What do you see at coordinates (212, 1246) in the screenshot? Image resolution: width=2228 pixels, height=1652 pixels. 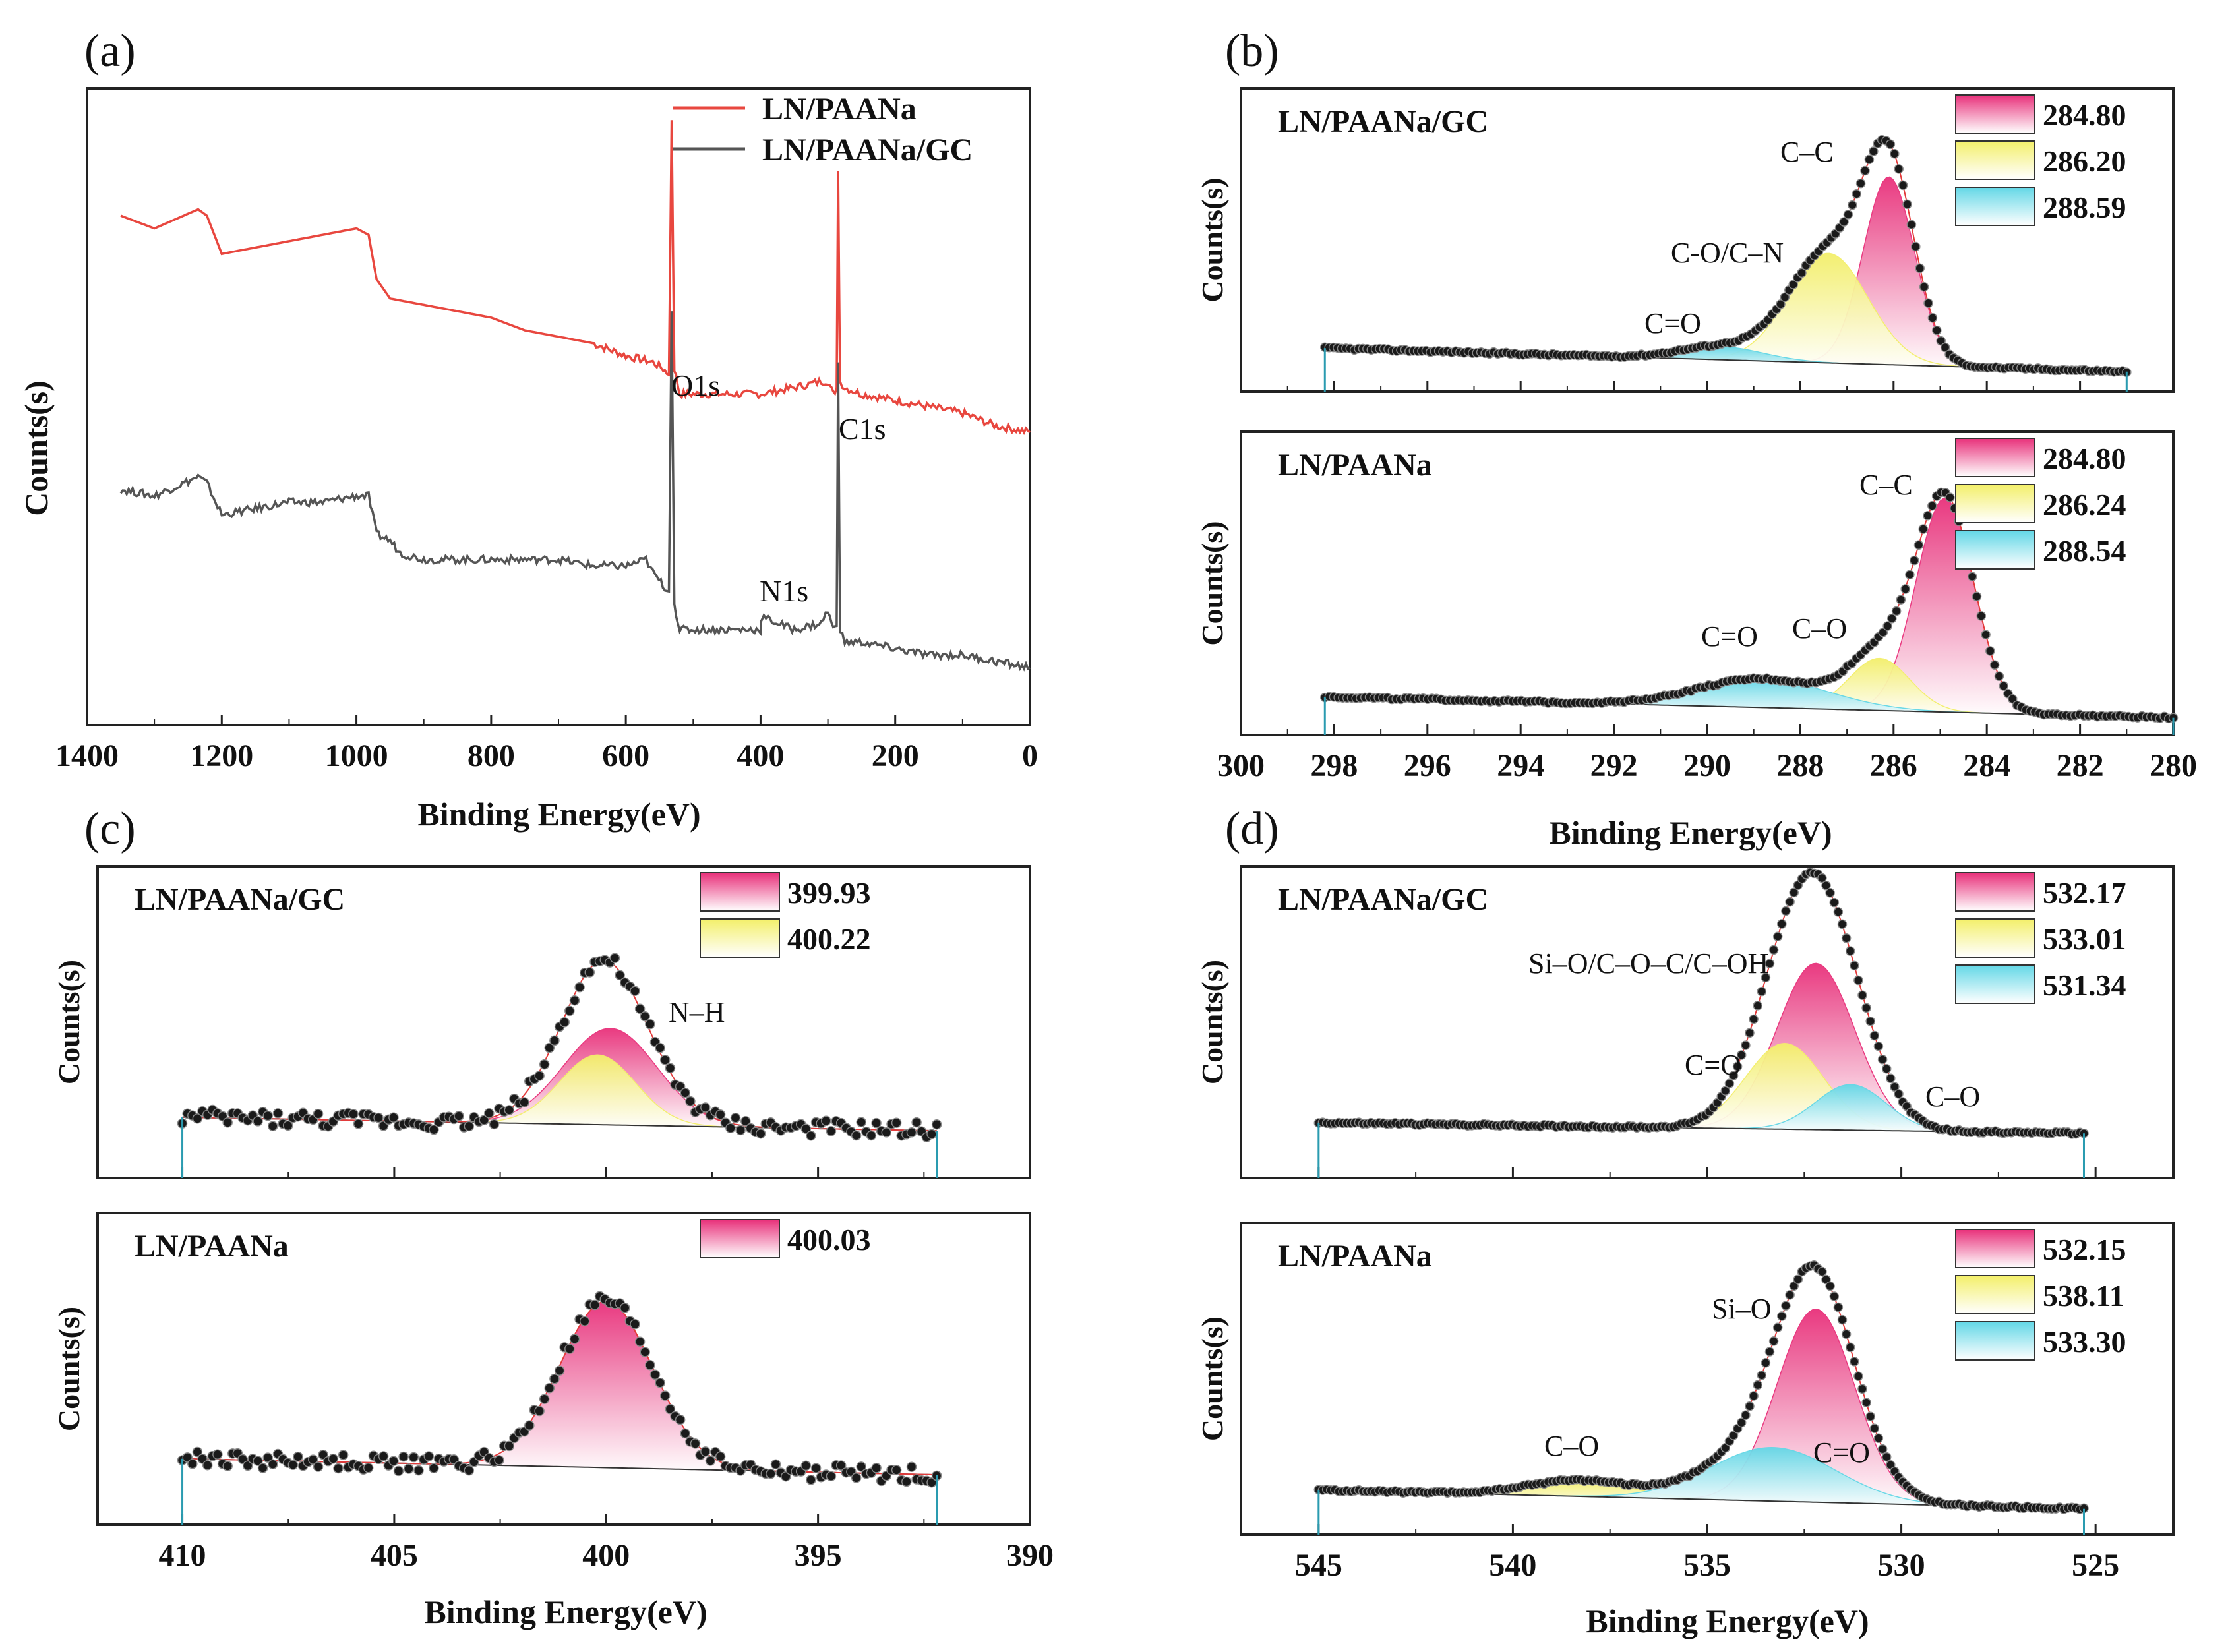 I see `panel-c-sub1-title: LN/PAANa` at bounding box center [212, 1246].